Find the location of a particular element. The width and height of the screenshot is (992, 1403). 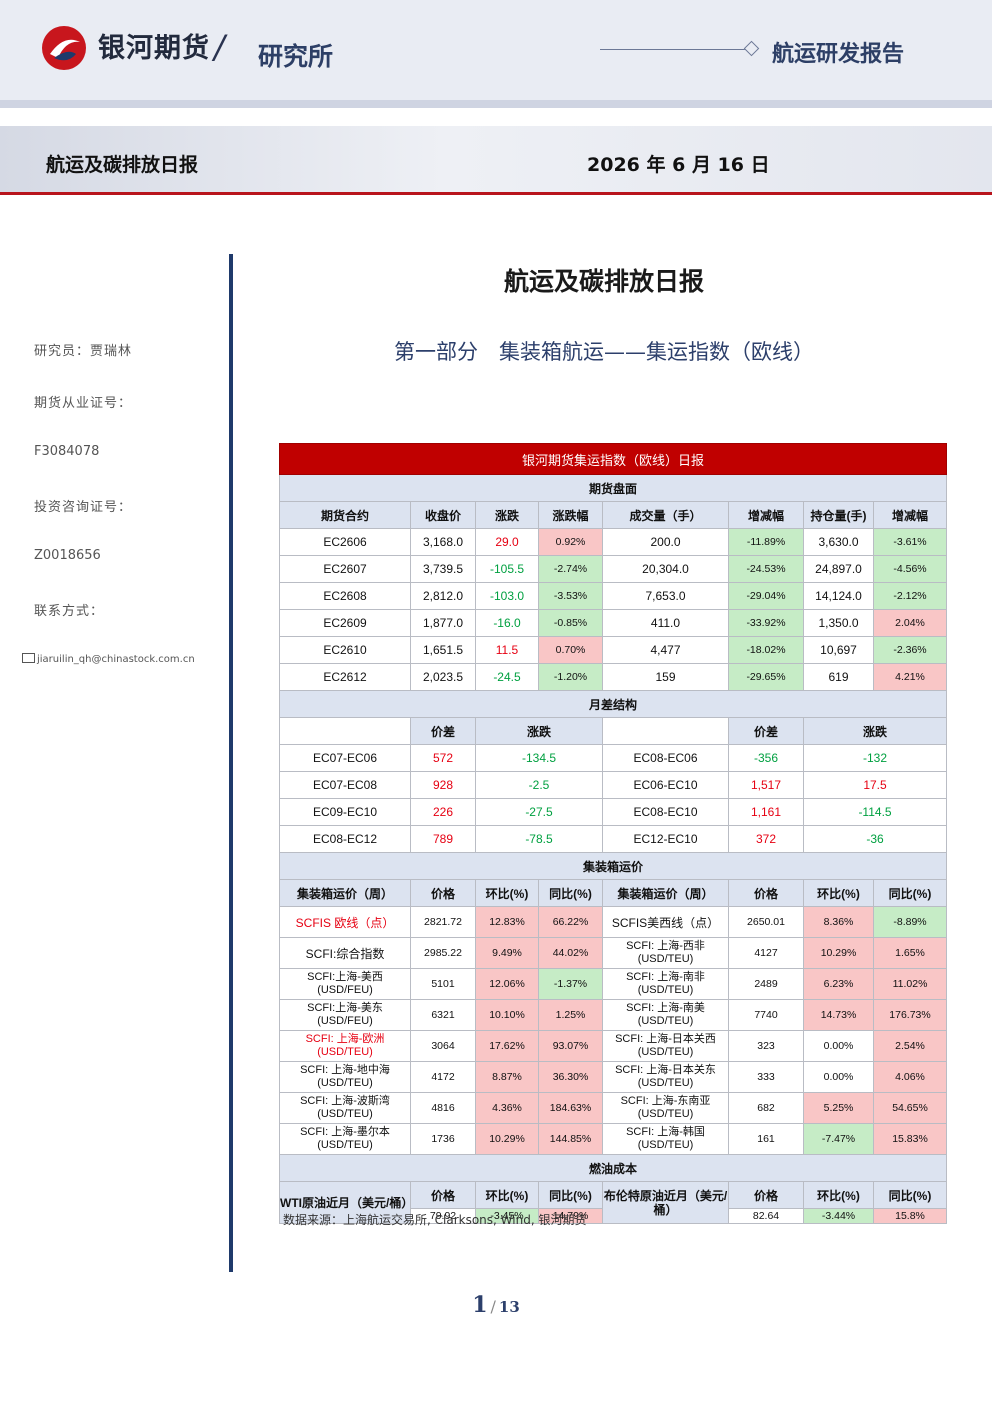

open-interest: 14,124.0 is located at coordinates (838, 596).